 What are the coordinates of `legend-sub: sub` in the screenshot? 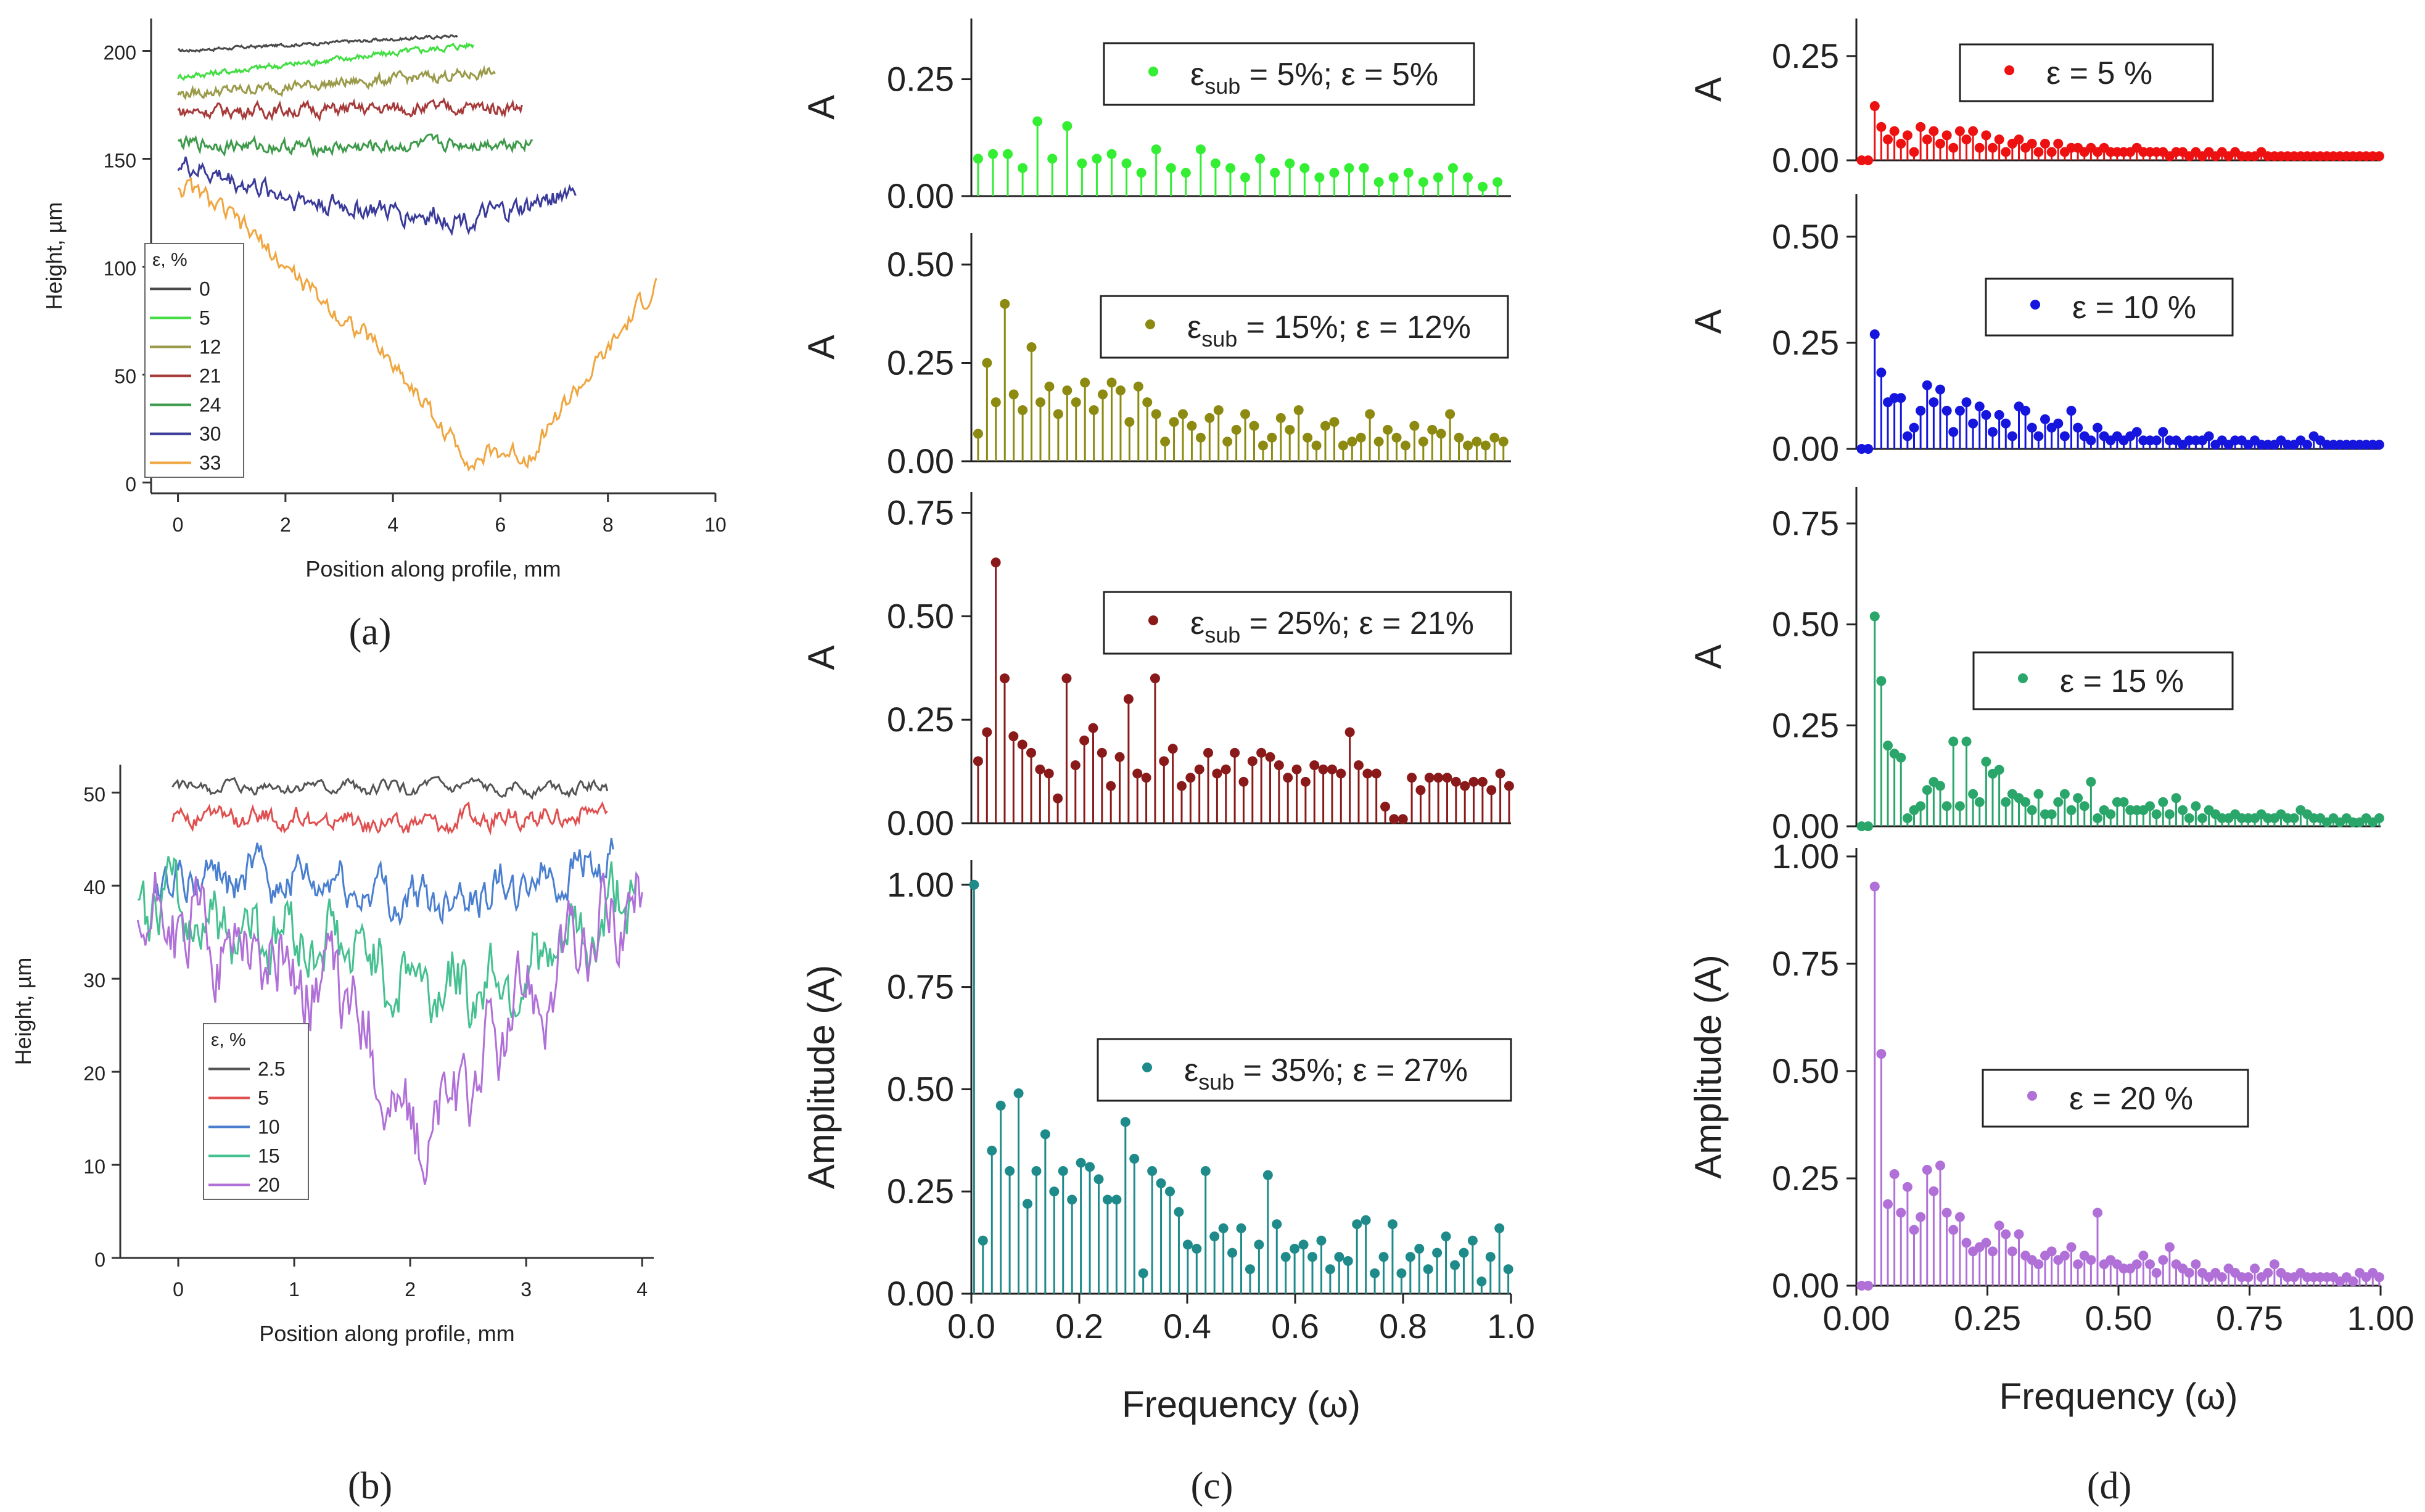 It's located at (1216, 1082).